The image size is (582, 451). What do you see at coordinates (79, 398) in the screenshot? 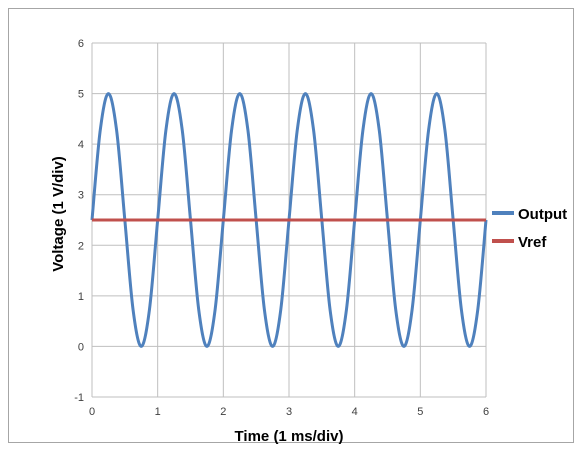
I see `y-tick-label: -1` at bounding box center [79, 398].